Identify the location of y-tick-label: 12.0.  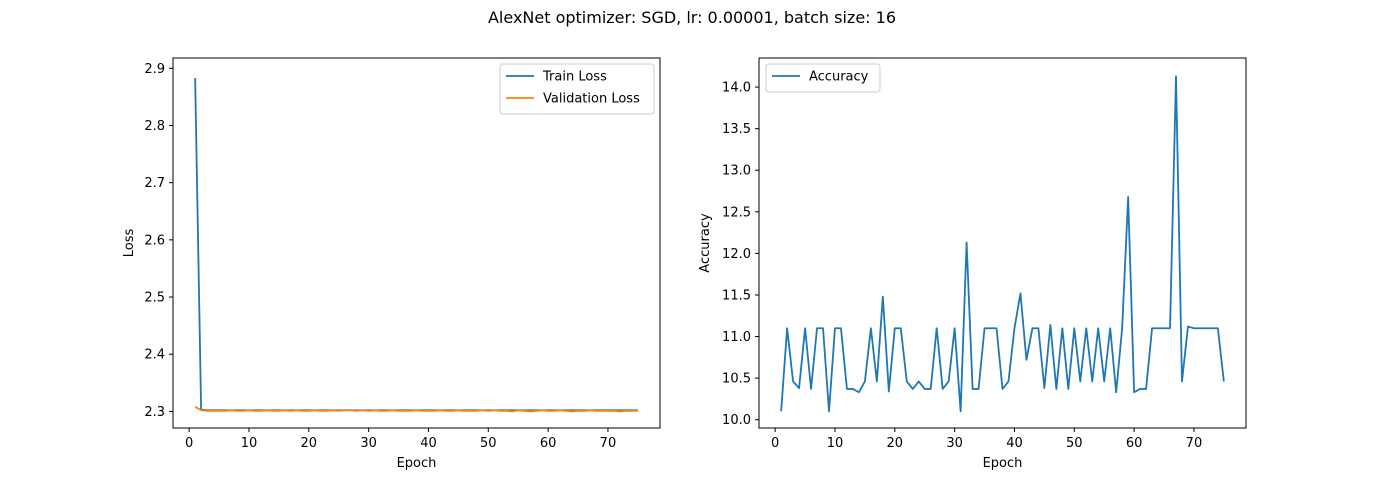
(736, 254).